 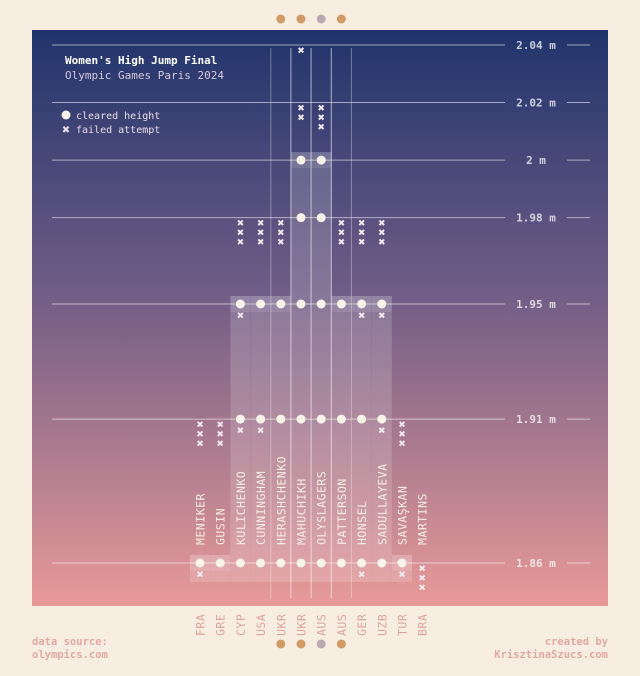 I want to click on chart-title: Women's High Jump Final, so click(x=141, y=60).